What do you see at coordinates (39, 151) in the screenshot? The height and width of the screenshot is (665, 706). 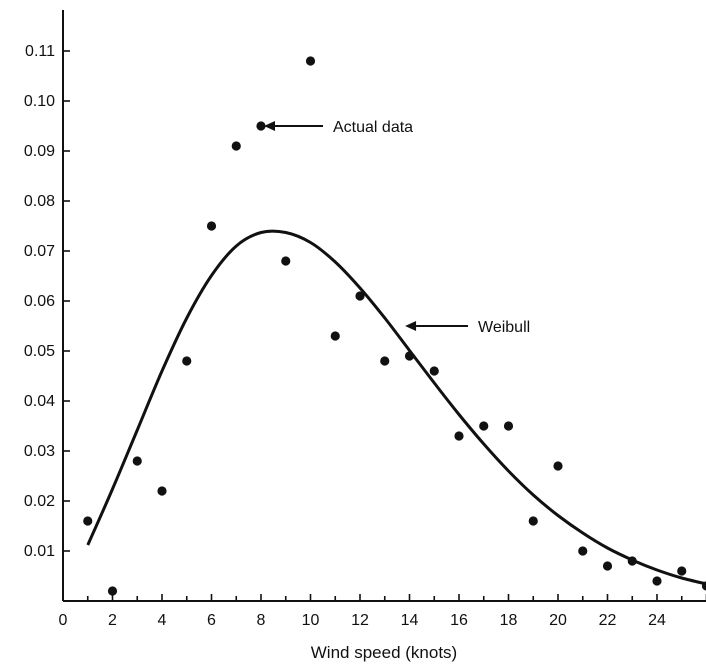 I see `y-tick-label: 0.09` at bounding box center [39, 151].